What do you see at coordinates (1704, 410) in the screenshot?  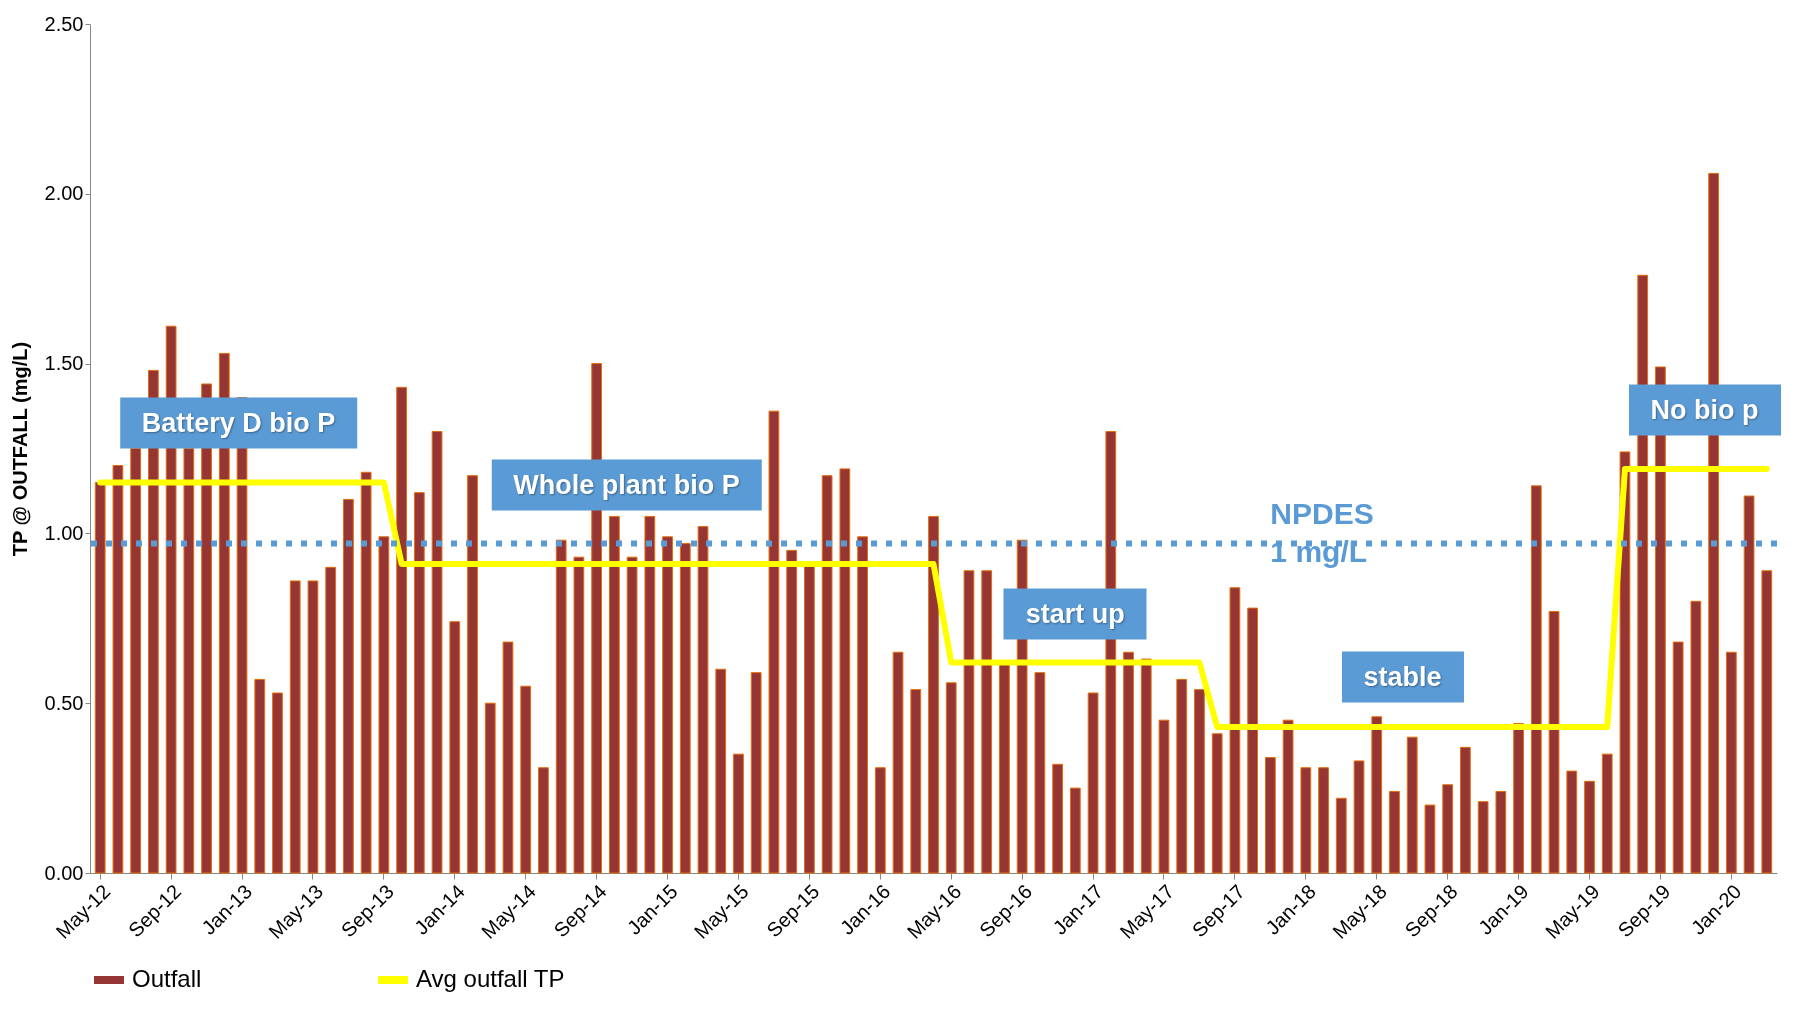 I see `annotation: No bio p` at bounding box center [1704, 410].